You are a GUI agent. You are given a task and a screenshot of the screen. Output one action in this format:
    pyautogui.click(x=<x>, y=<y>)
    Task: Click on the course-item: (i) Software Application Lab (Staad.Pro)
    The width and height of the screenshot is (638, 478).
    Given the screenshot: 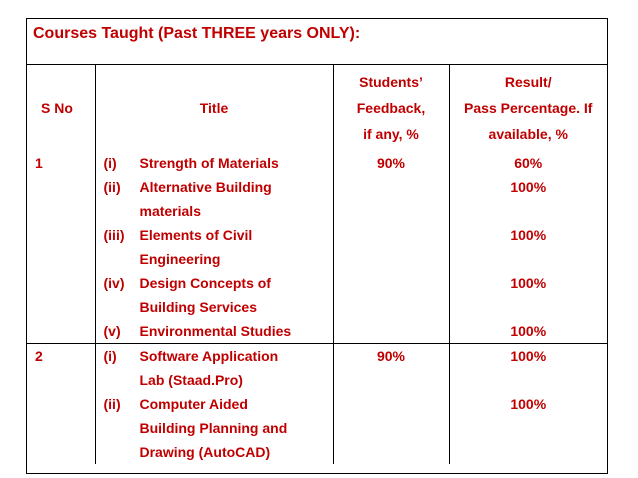 What is the action you would take?
    pyautogui.click(x=218, y=368)
    